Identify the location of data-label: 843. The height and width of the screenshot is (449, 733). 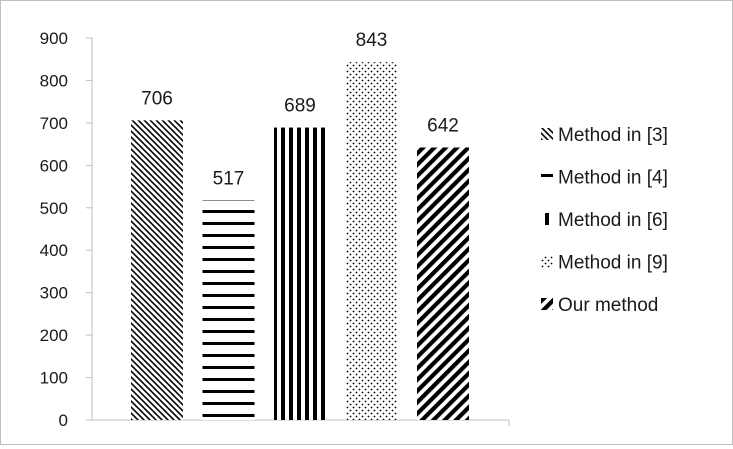
(372, 40).